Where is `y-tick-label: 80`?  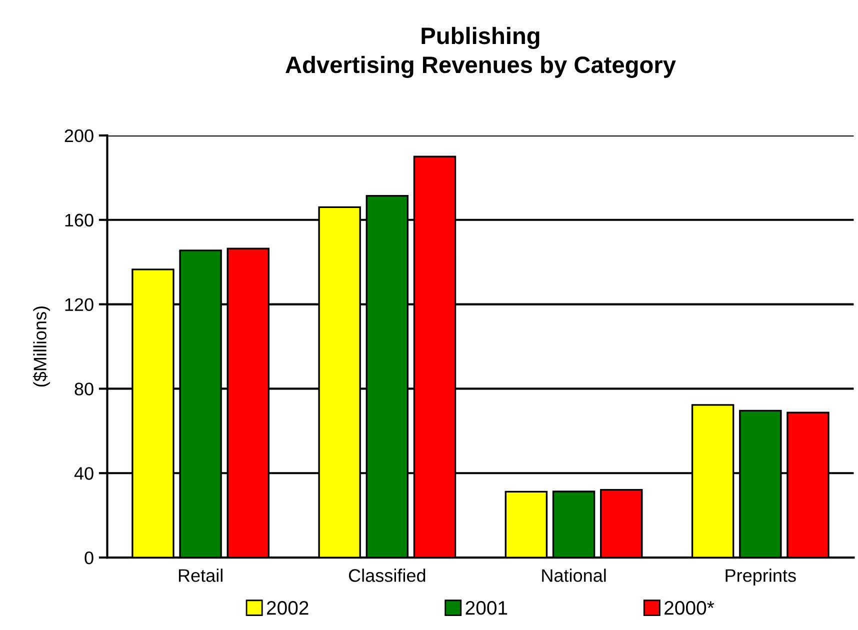 y-tick-label: 80 is located at coordinates (84, 389).